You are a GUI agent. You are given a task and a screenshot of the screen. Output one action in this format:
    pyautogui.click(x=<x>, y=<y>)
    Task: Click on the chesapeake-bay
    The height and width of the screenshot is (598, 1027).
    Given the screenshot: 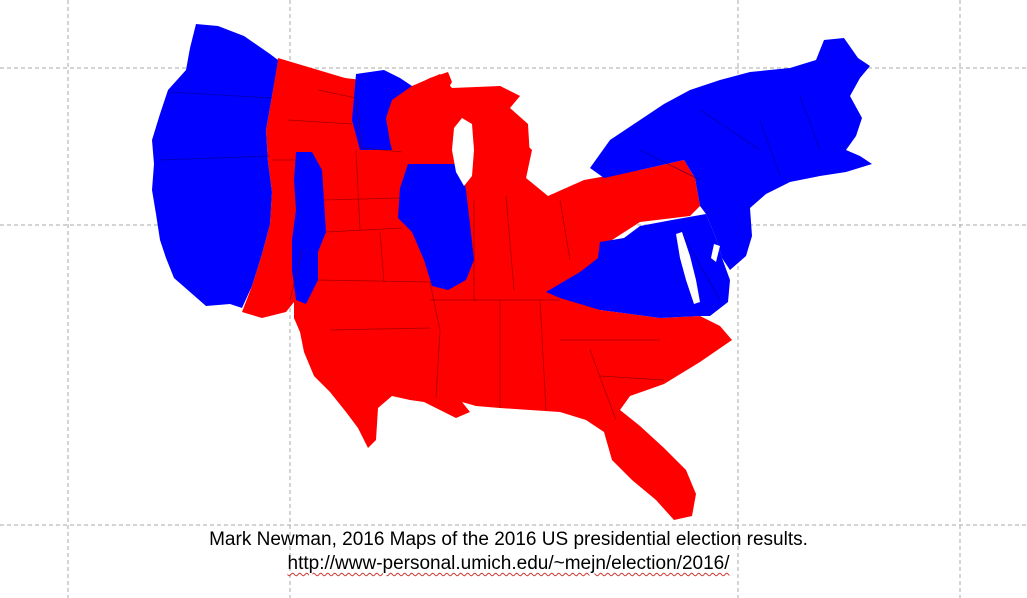 What is the action you would take?
    pyautogui.click(x=688, y=268)
    